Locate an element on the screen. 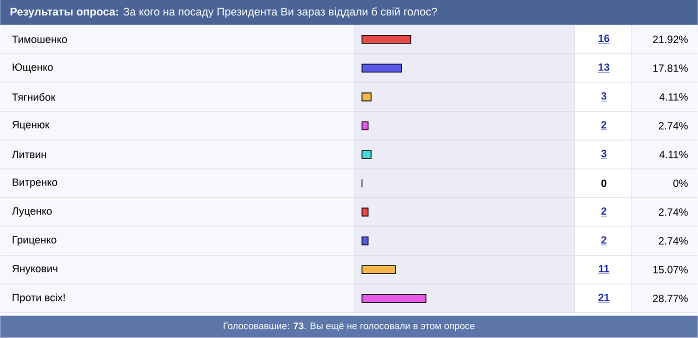 Image resolution: width=698 pixels, height=338 pixels. y-tick-label: Луценко is located at coordinates (32, 212).